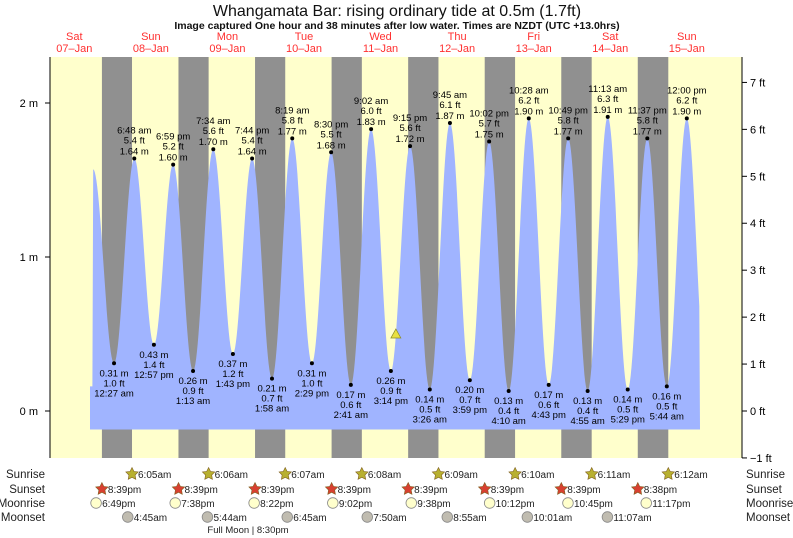  Describe the element at coordinates (534, 49) in the screenshot. I see `day-label-date: 13–Jan` at that location.